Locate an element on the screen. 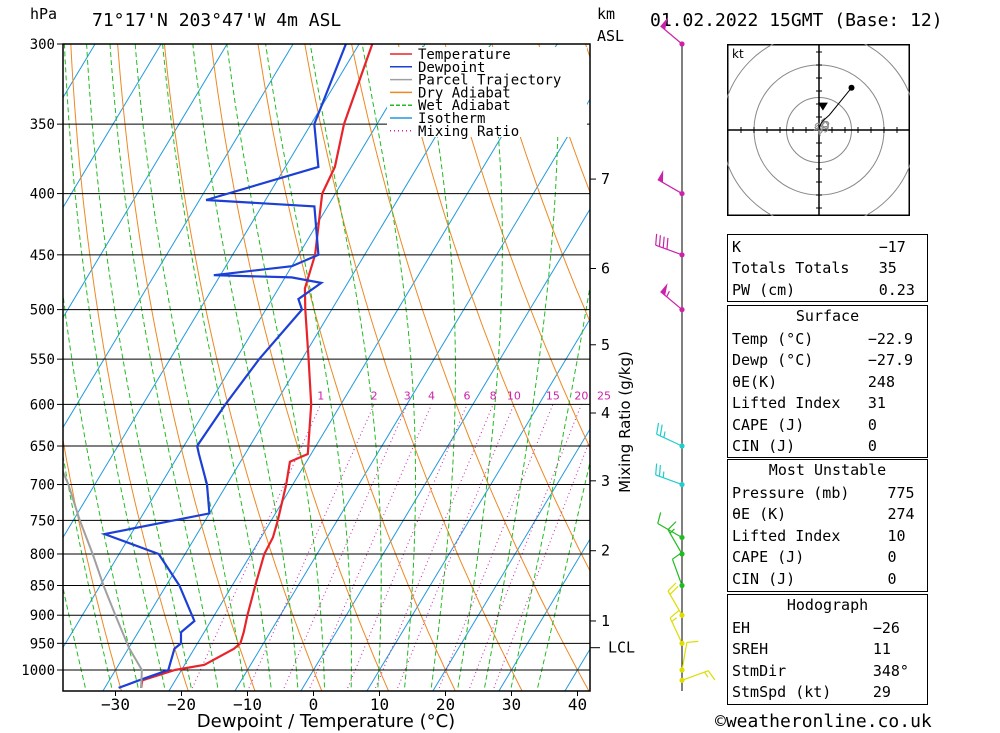 This screenshot has width=1000, height=733. legend-entry: Dewpoint is located at coordinates (451, 68).